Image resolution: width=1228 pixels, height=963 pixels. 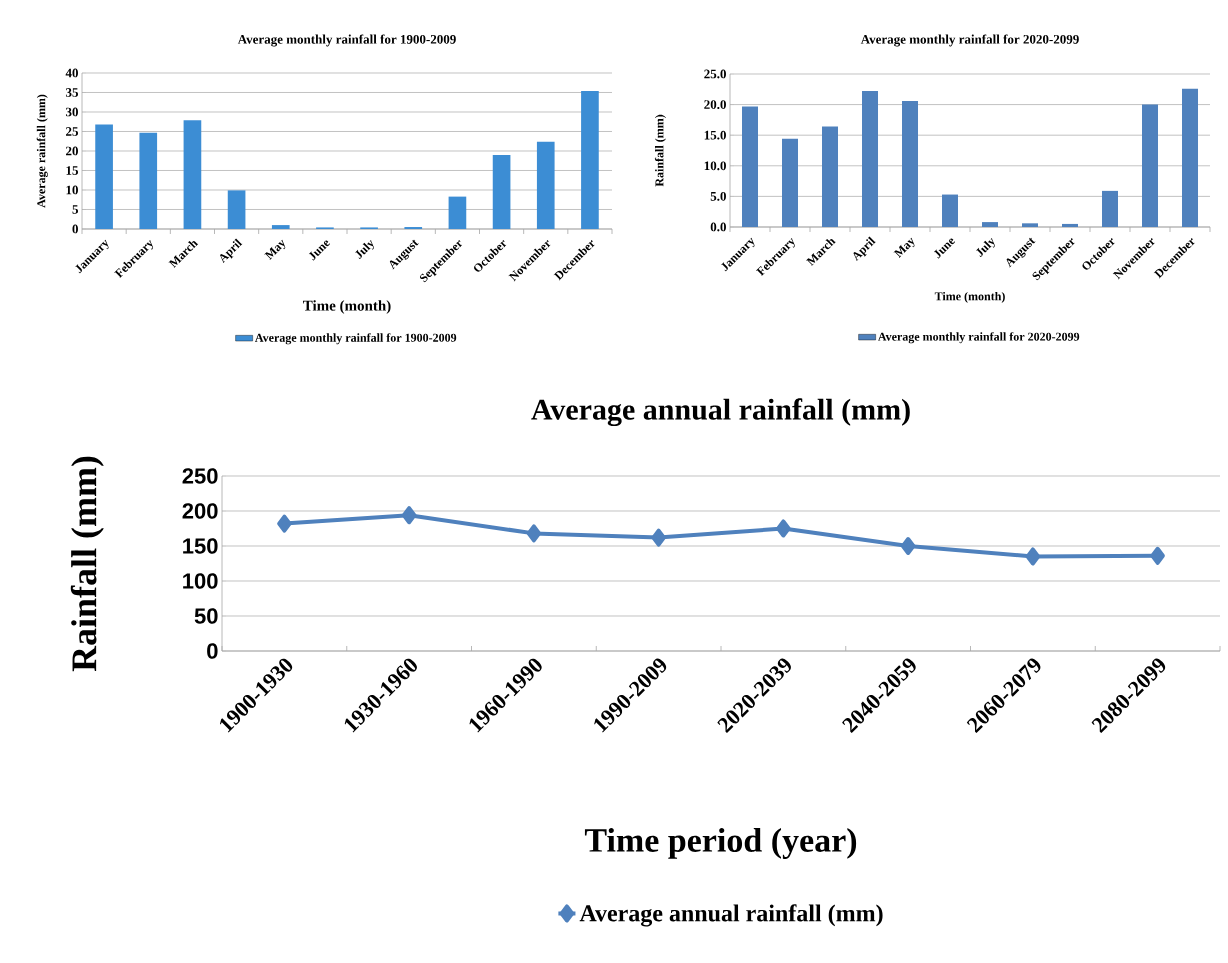 What do you see at coordinates (715, 74) in the screenshot?
I see `y-tick-label: 25.0` at bounding box center [715, 74].